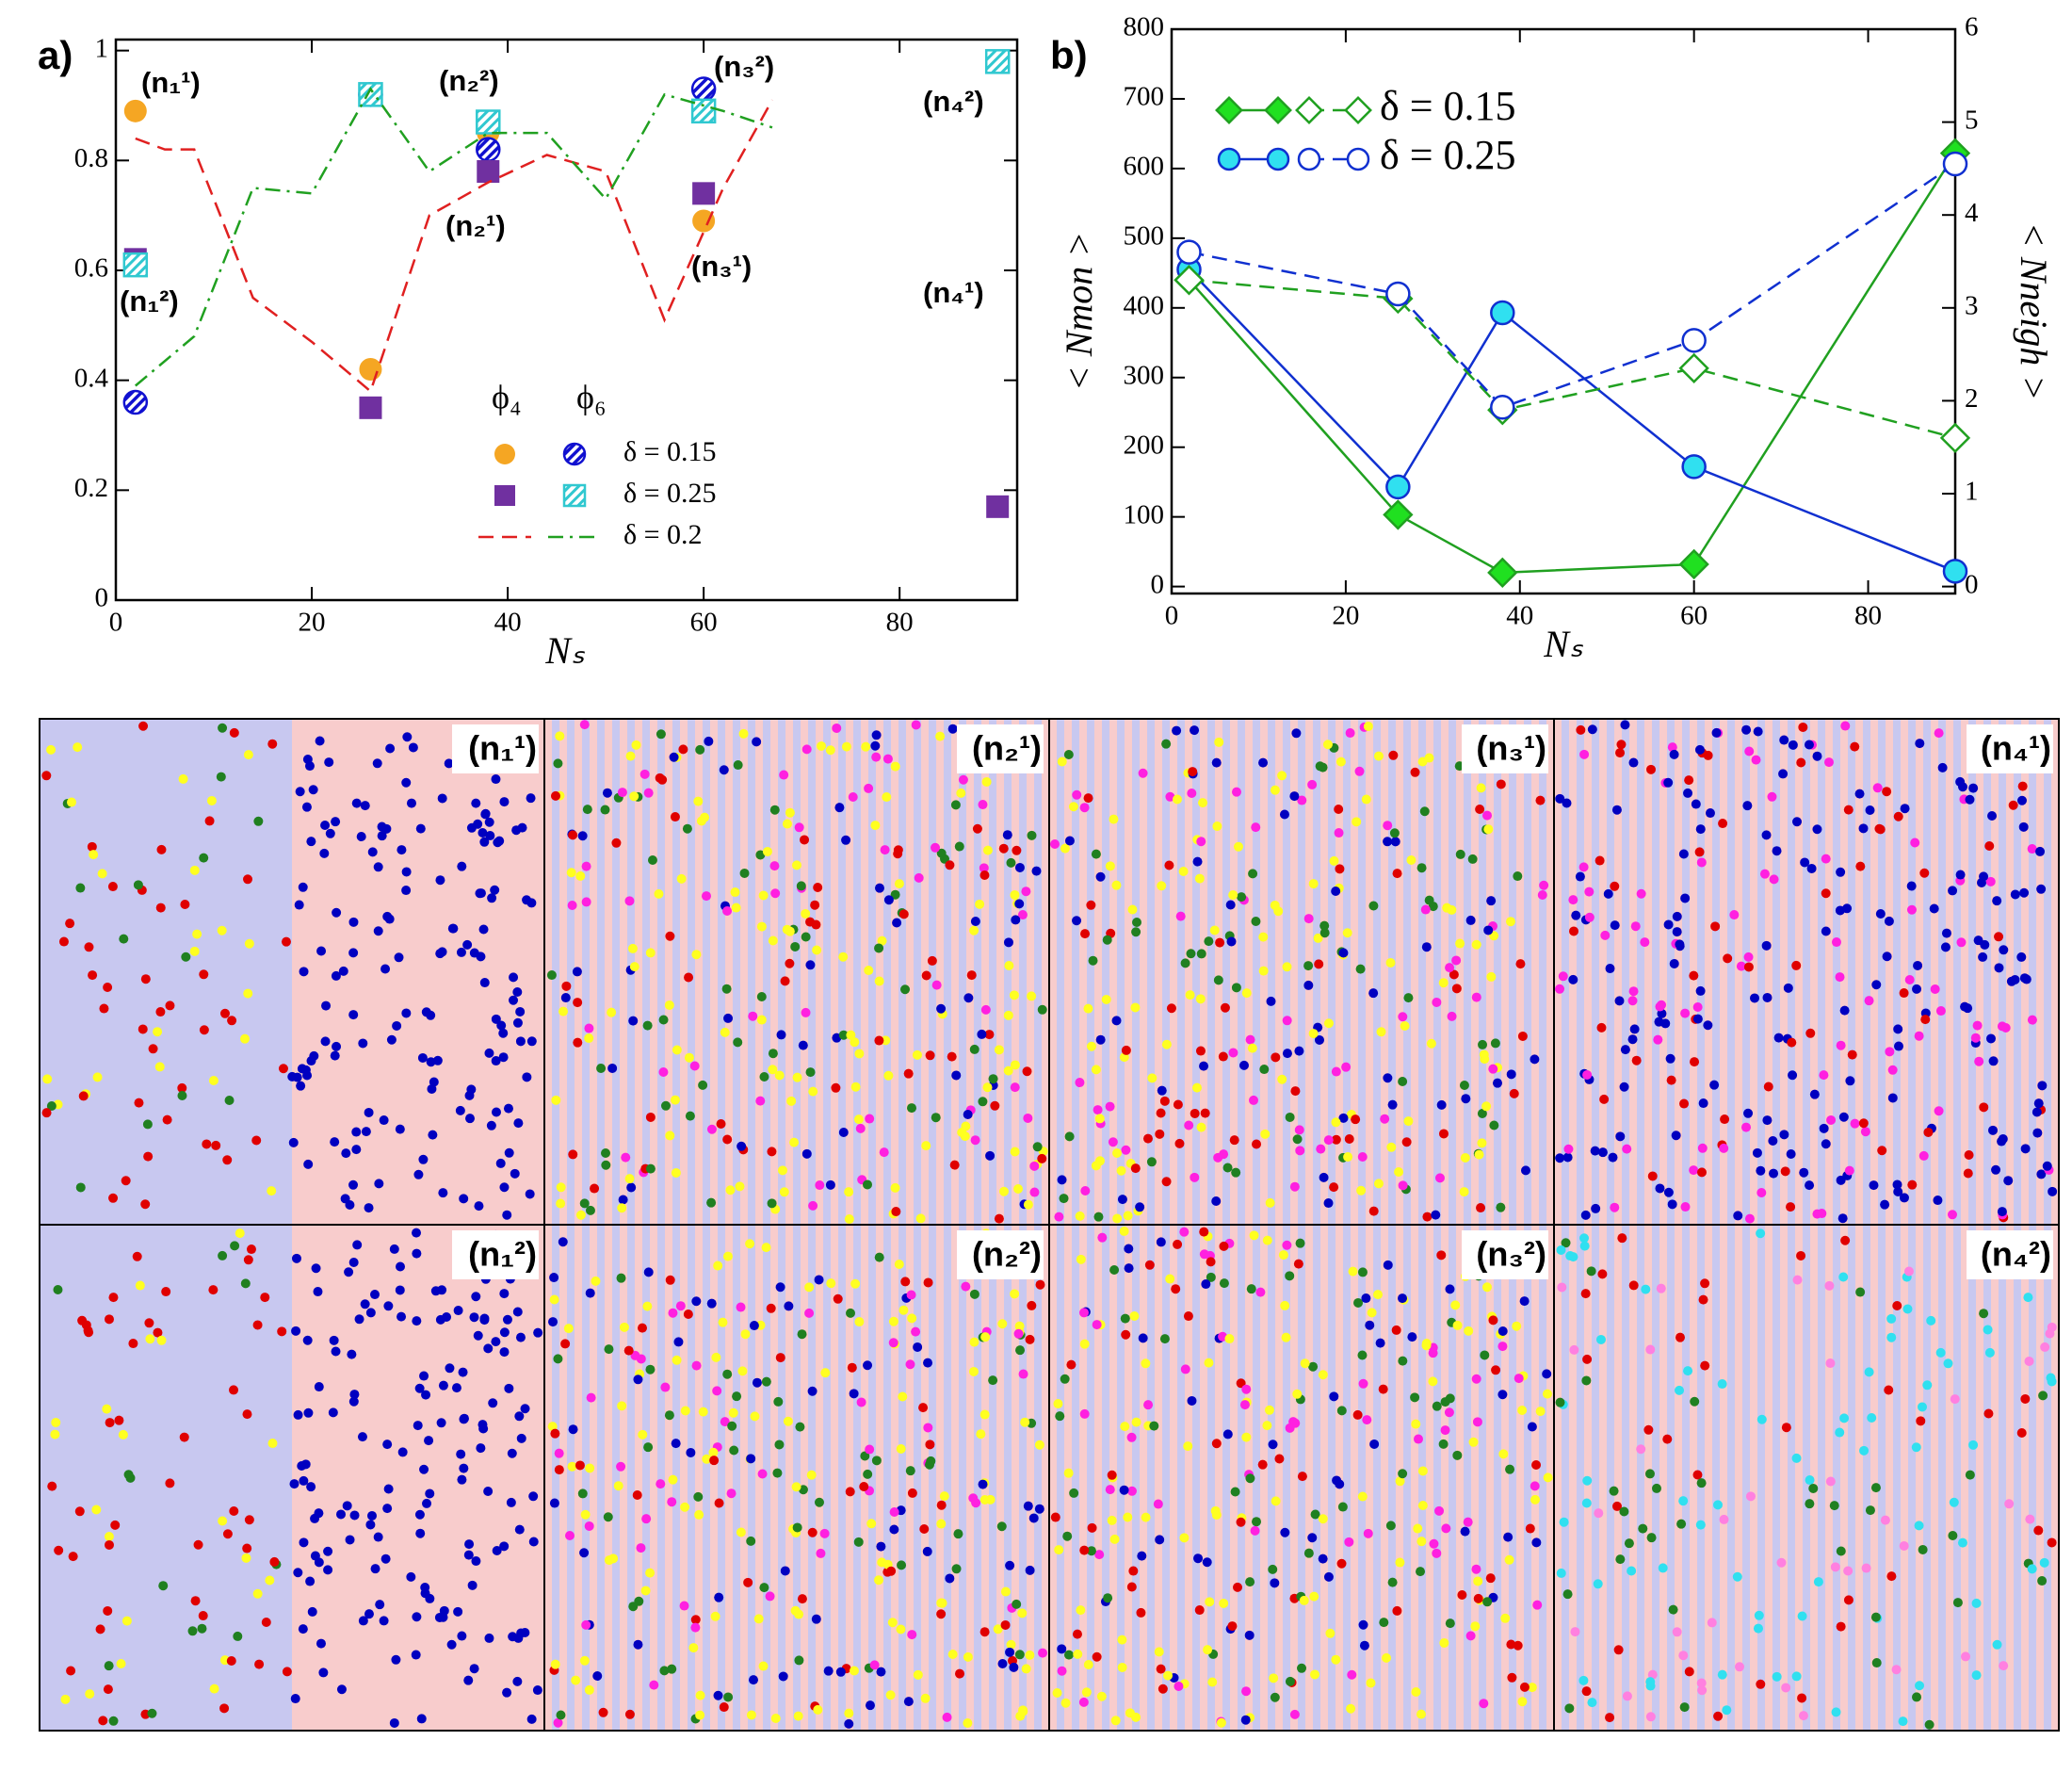  I want to click on marker, so click(1278, 110).